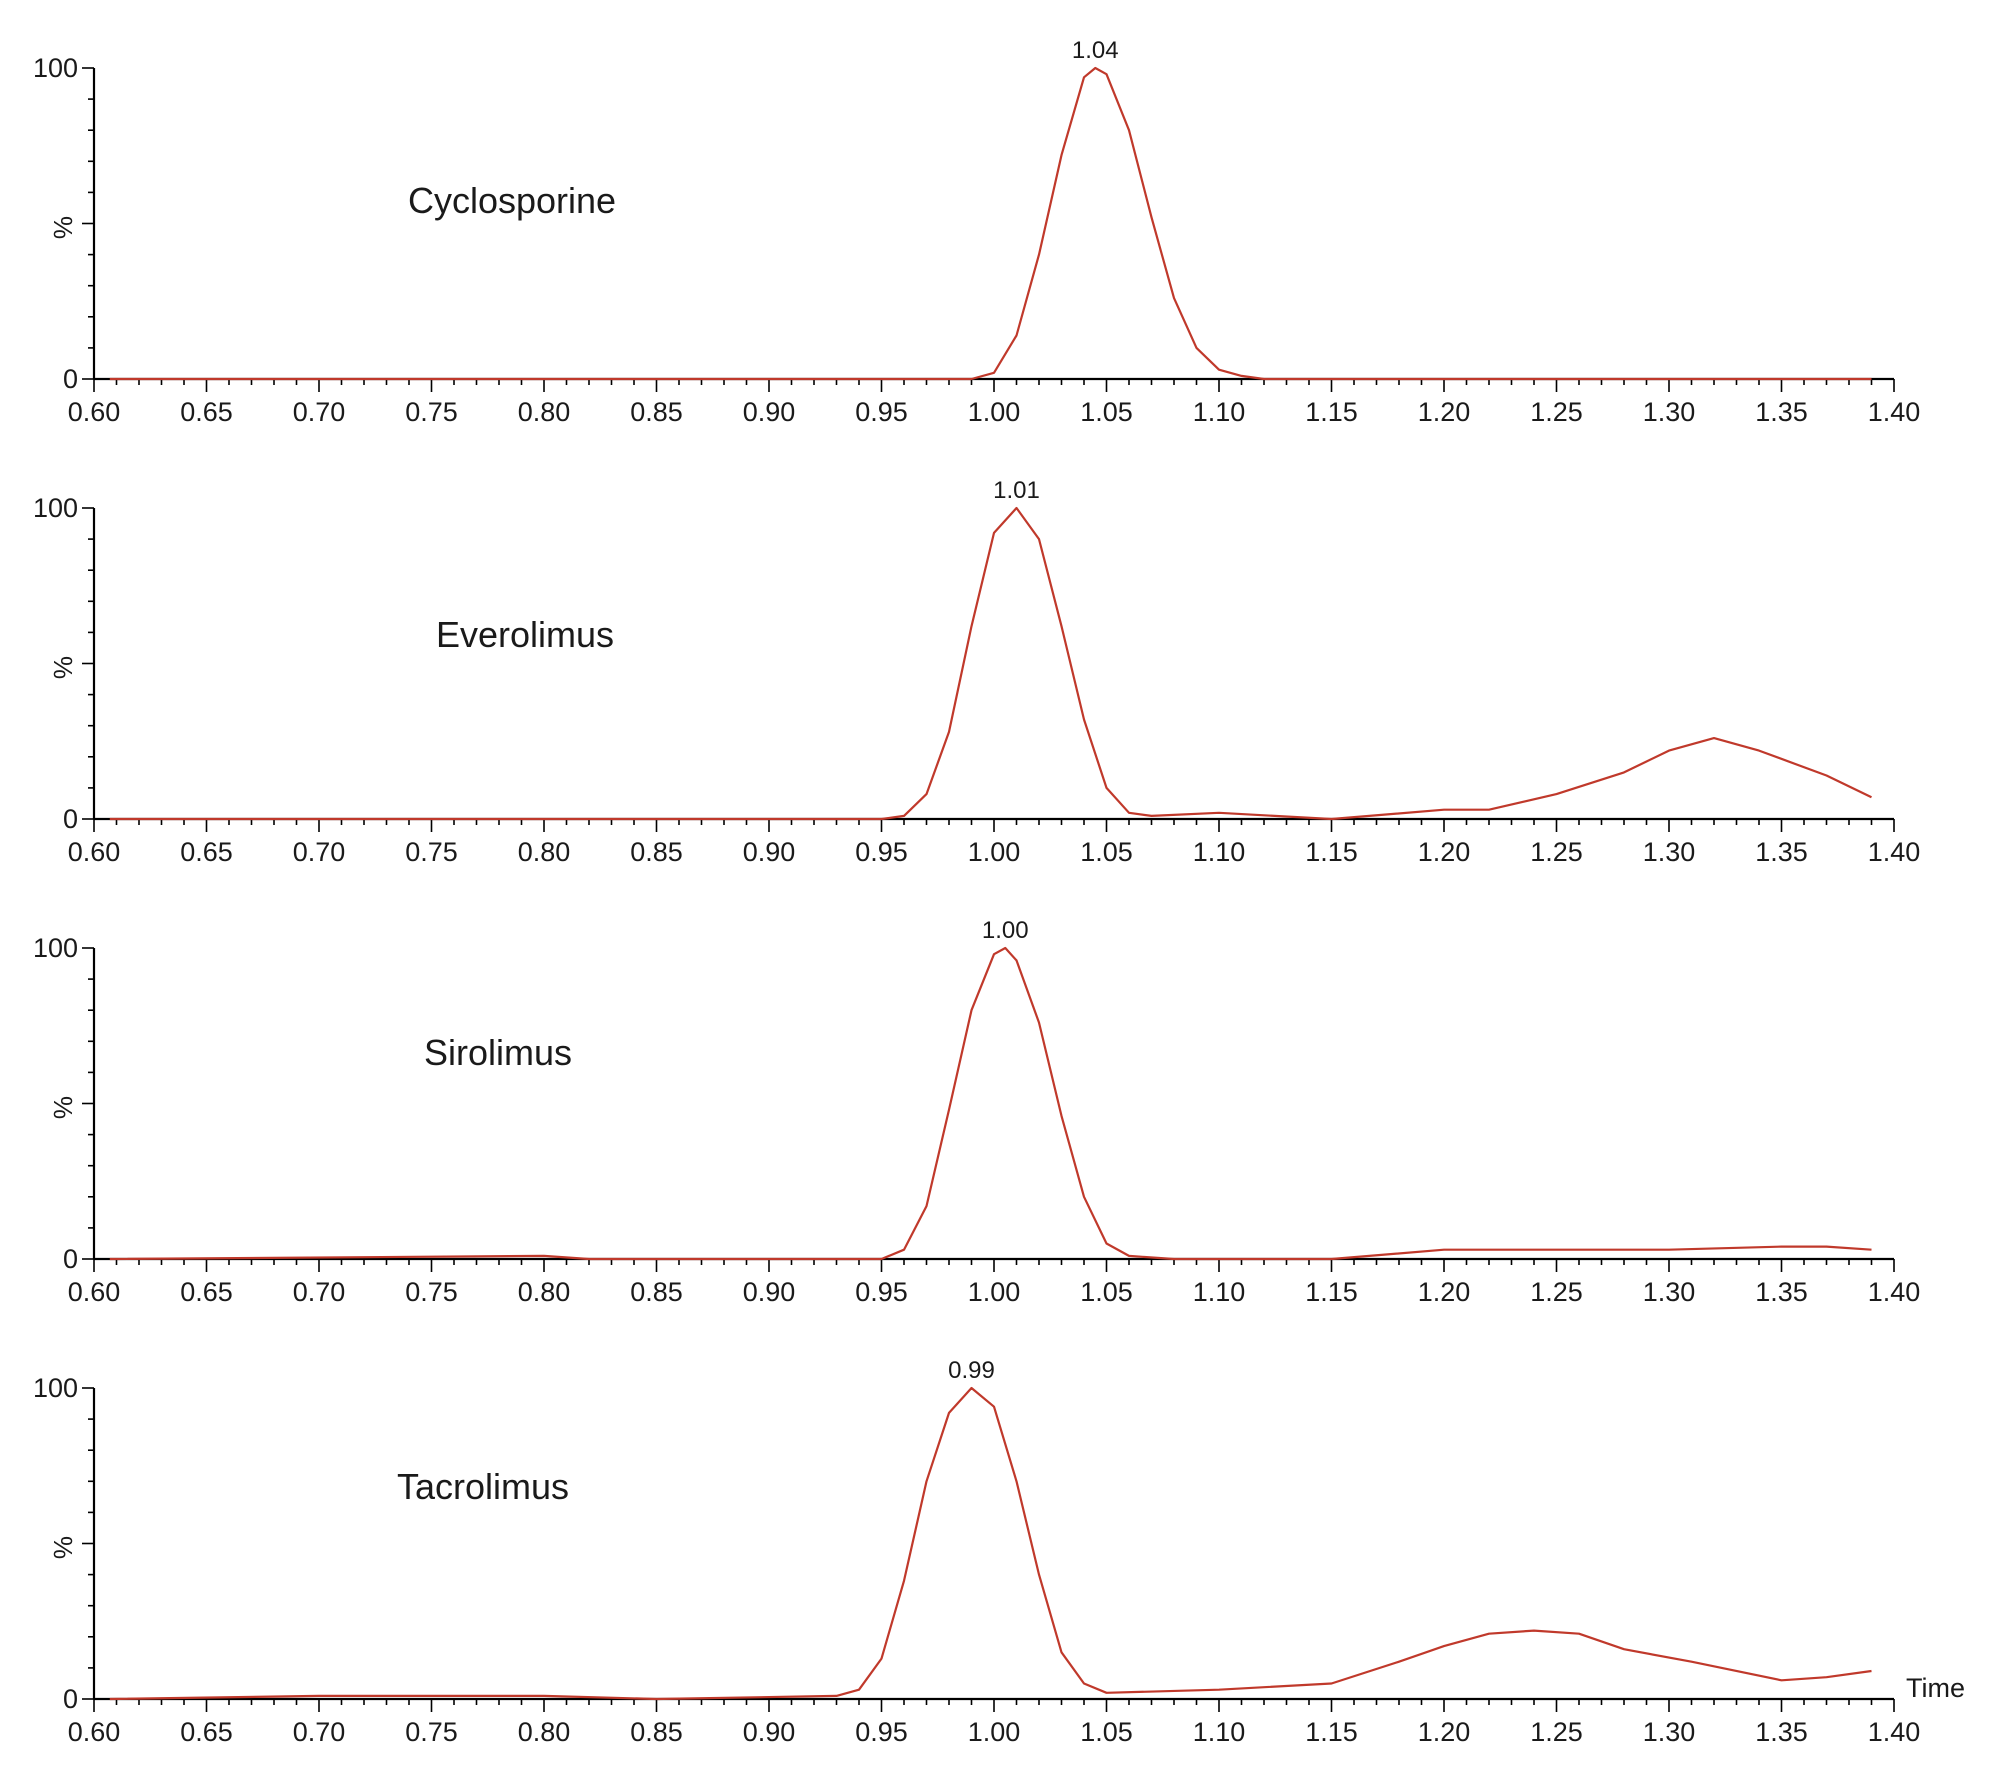 This screenshot has width=2000, height=1768. Describe the element at coordinates (498, 1052) in the screenshot. I see `compound-name-label: Sirolimus` at that location.